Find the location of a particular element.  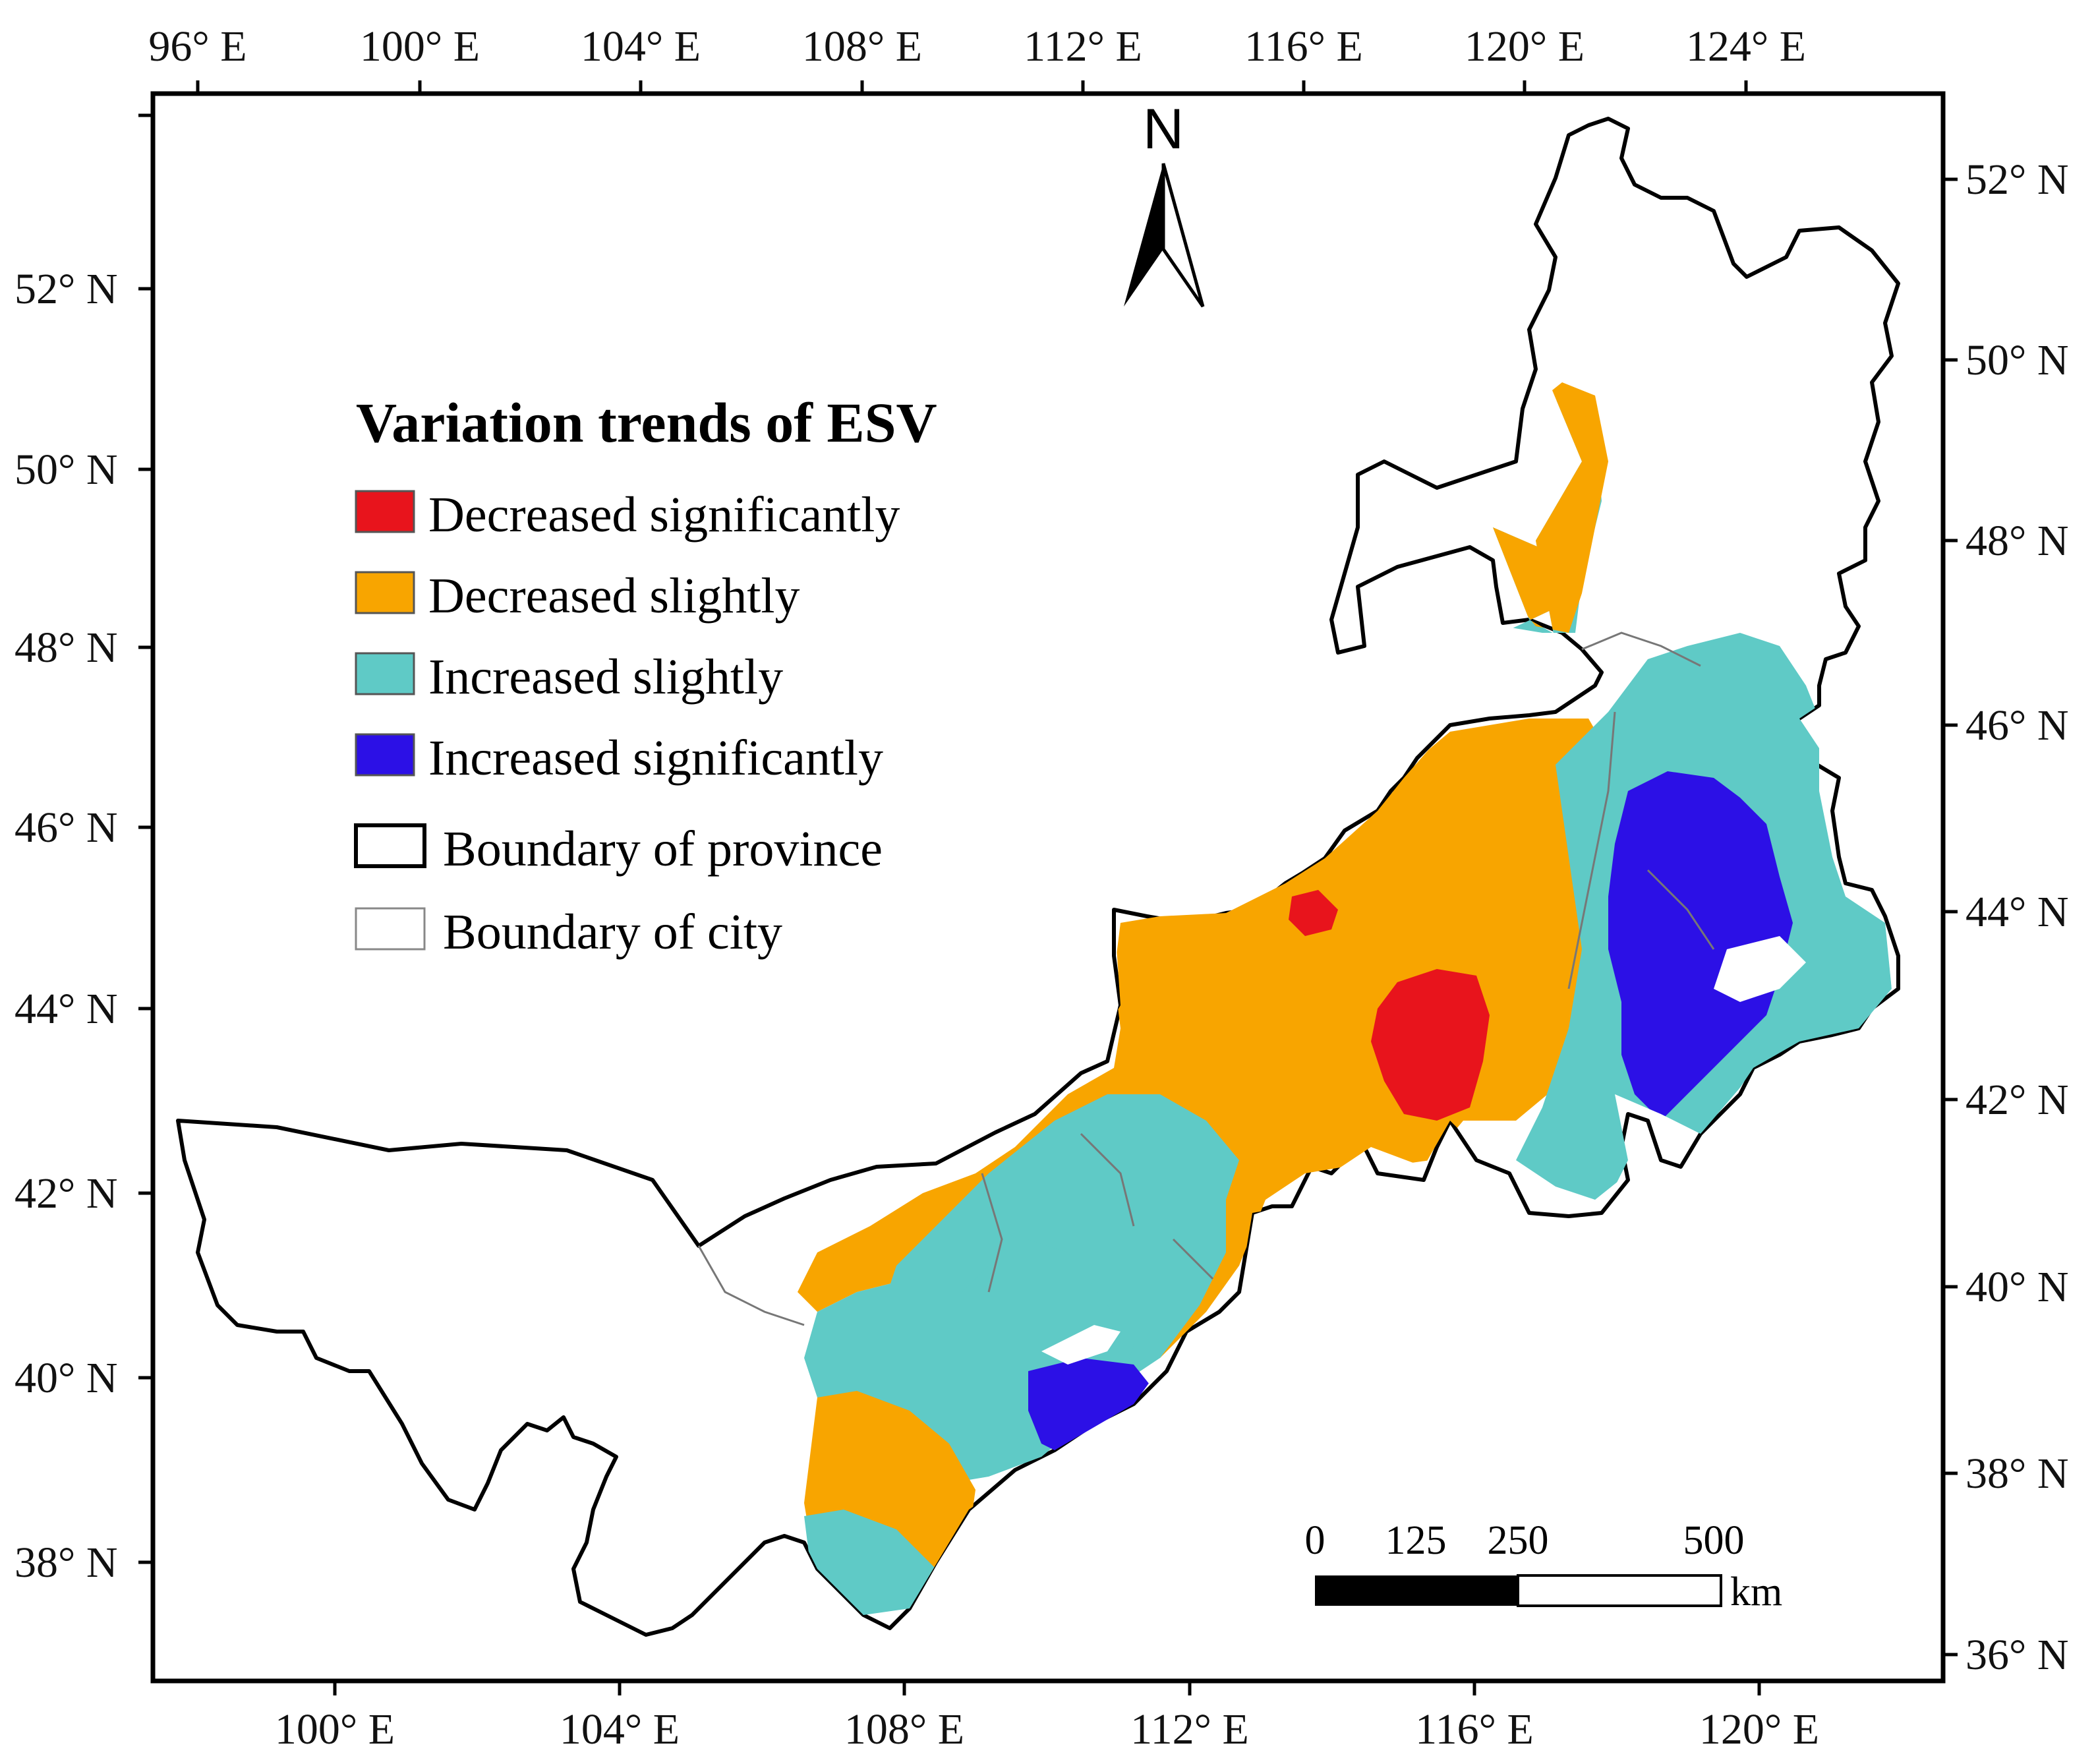

legend-label: Decreased significantly is located at coordinates (664, 515).